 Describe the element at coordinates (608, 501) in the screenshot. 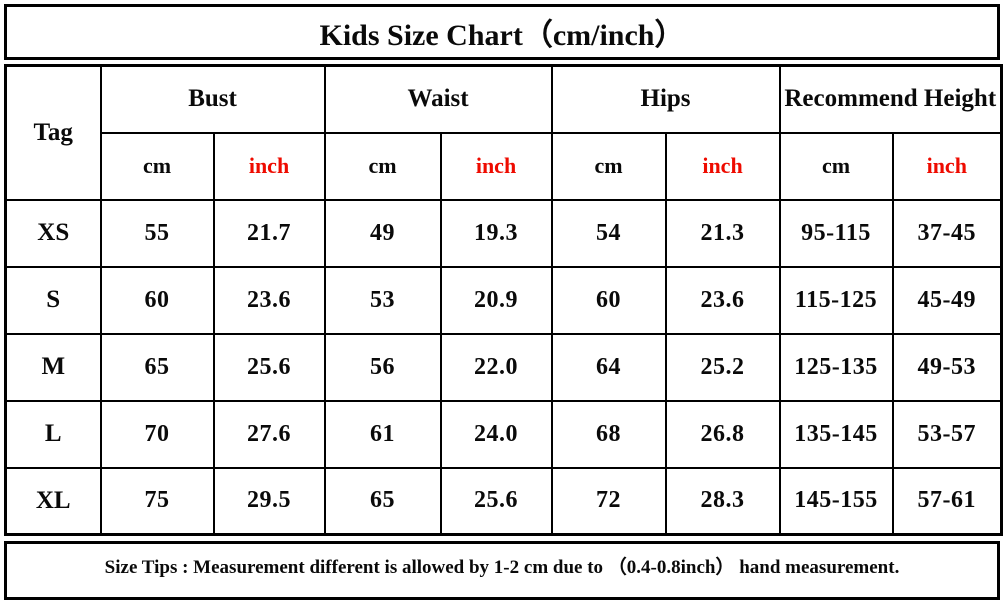

I see `hips-cm-value: 72` at that location.